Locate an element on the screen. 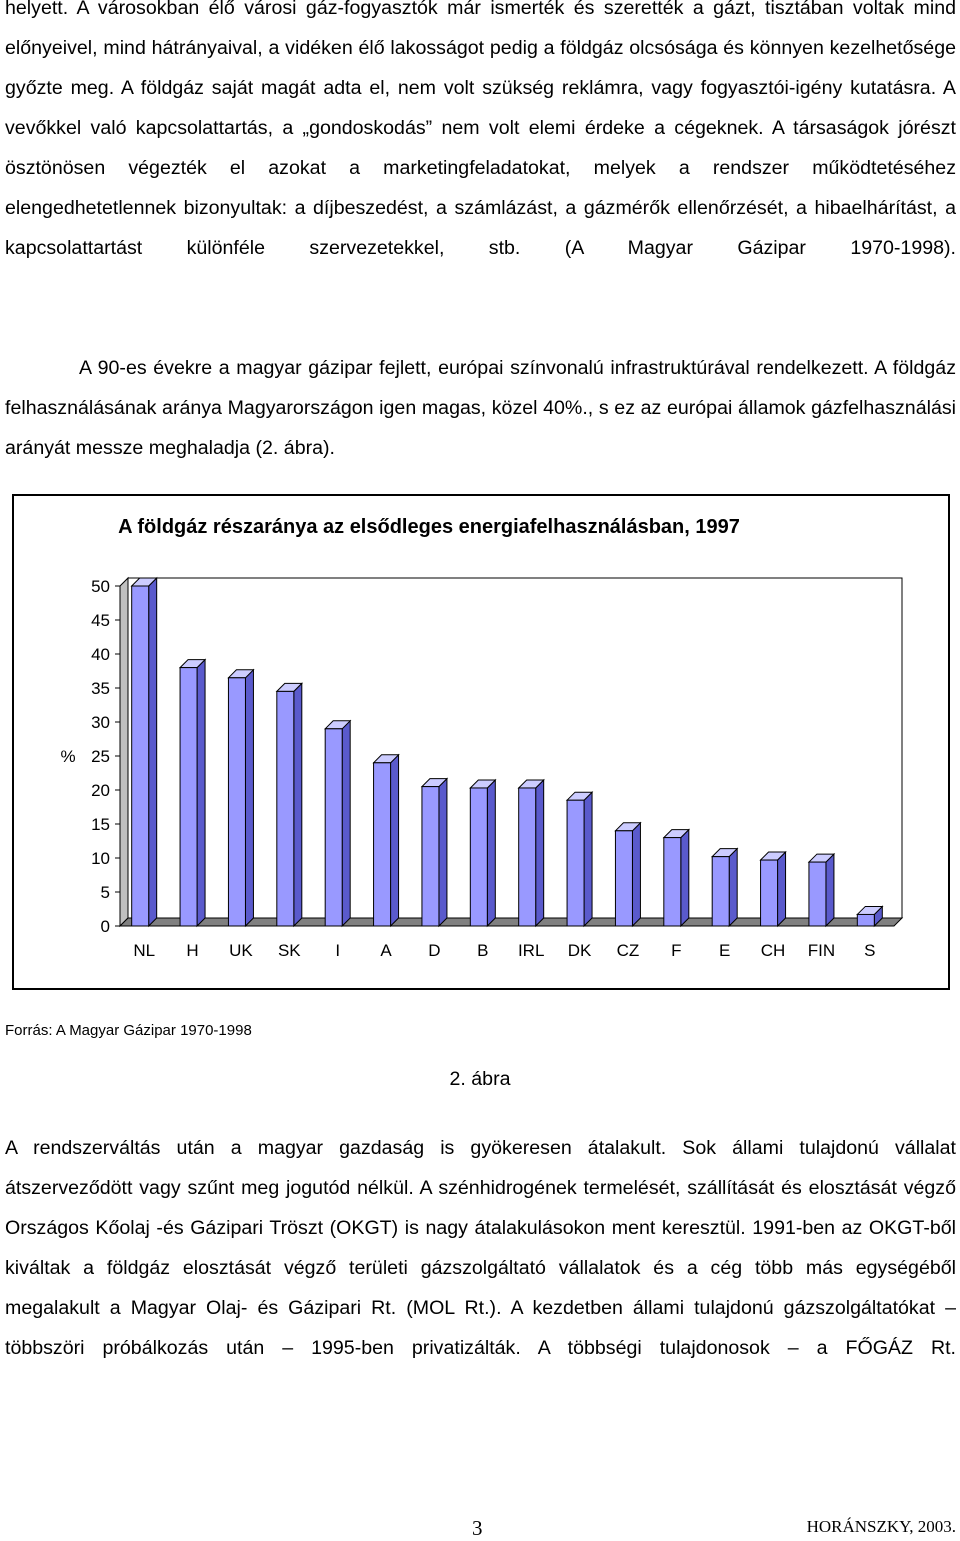  bar-NL is located at coordinates (140, 756).